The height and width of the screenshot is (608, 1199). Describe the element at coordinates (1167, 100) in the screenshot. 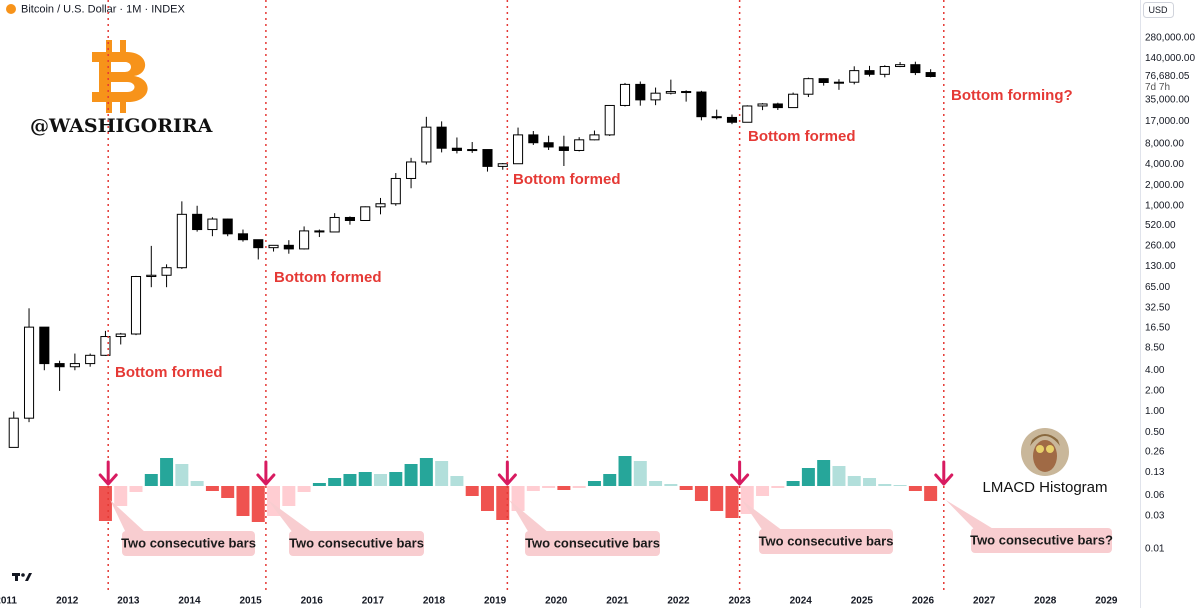

I see `y-tick-label: 35,000.00` at that location.